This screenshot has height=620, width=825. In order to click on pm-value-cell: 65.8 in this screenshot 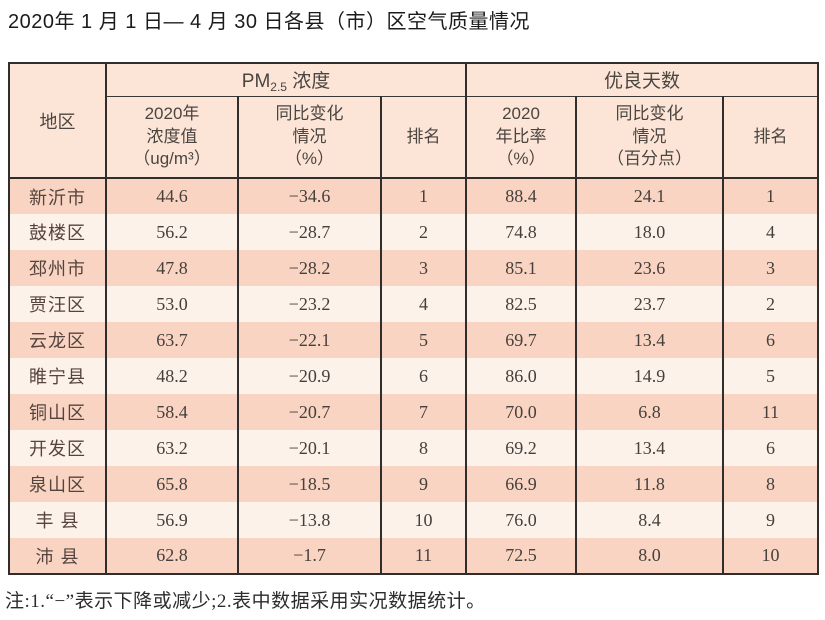, I will do `click(172, 484)`.